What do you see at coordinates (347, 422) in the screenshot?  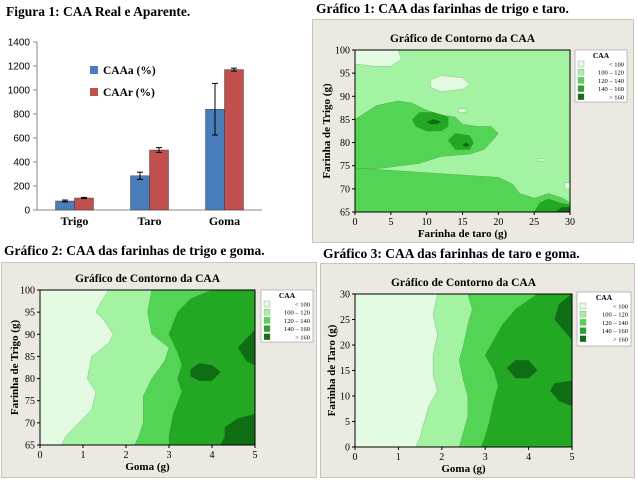 I see `y-tick-label: 5` at bounding box center [347, 422].